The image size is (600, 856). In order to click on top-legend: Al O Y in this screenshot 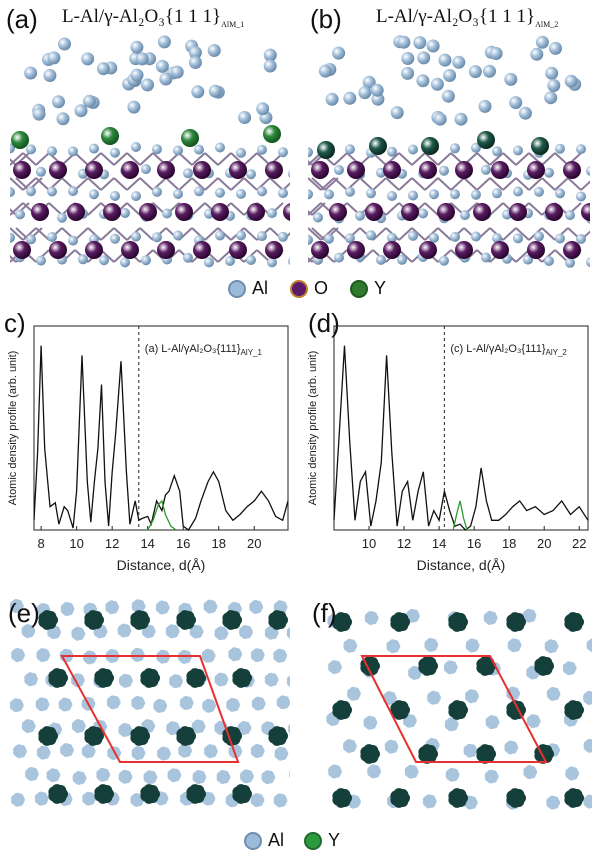, I will do `click(307, 288)`.